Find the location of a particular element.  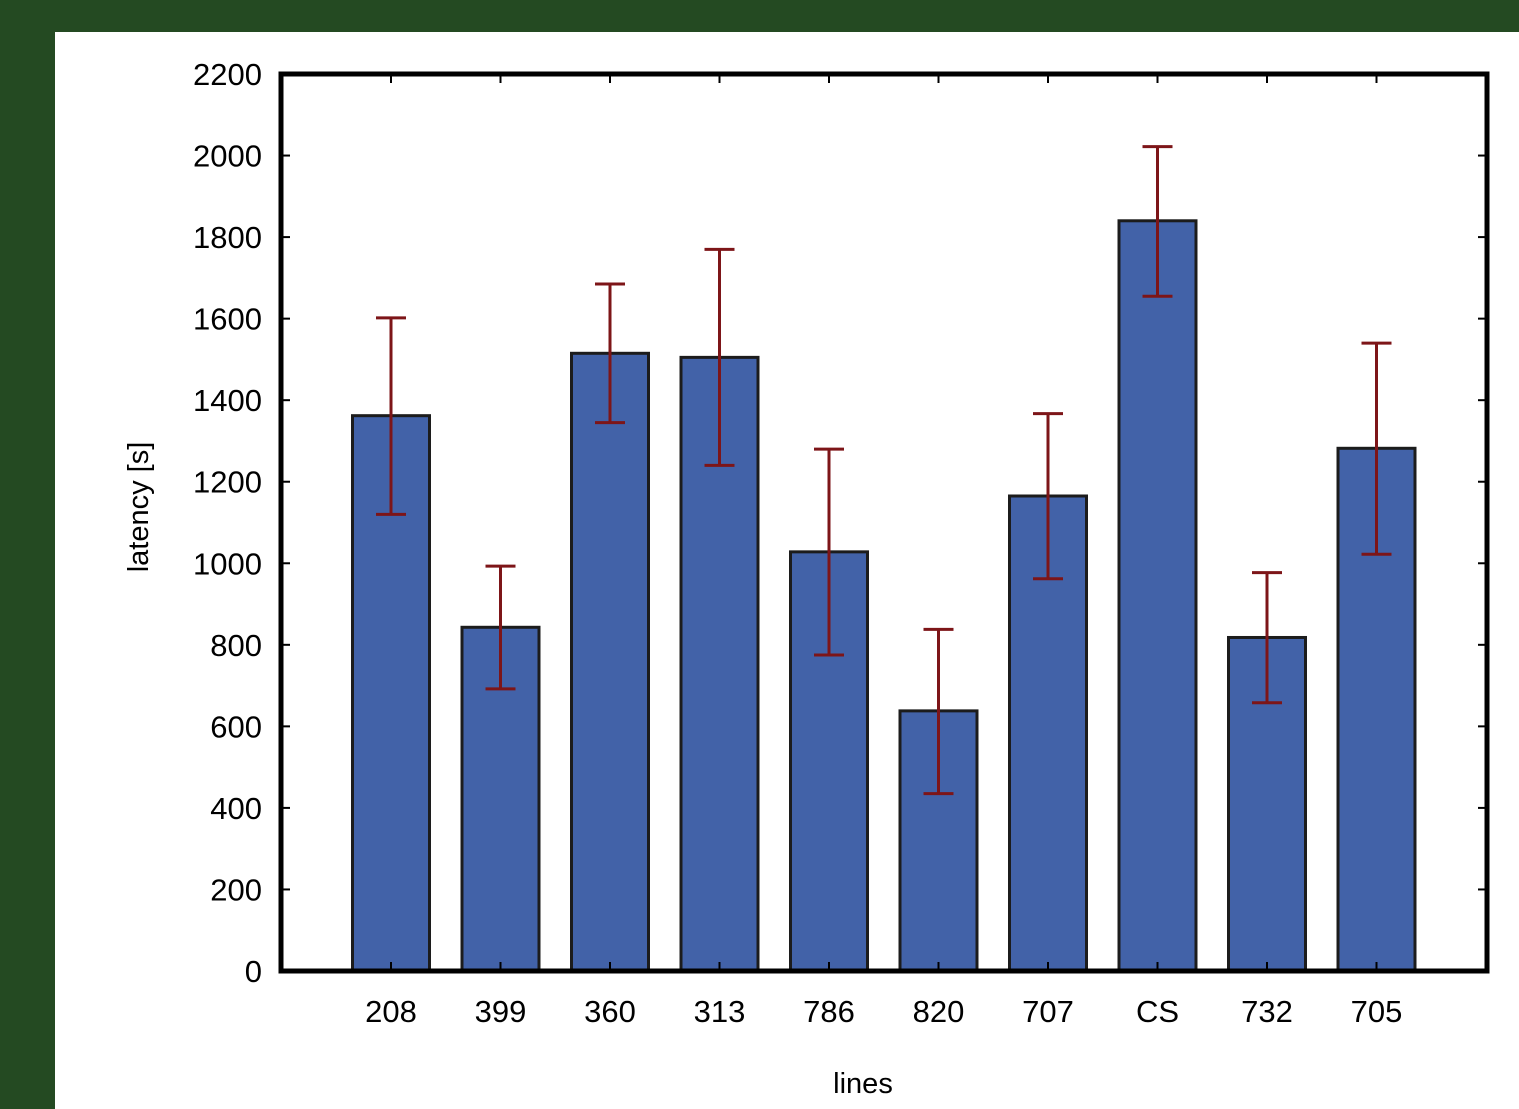

y-tick-label: 800 is located at coordinates (236, 645).